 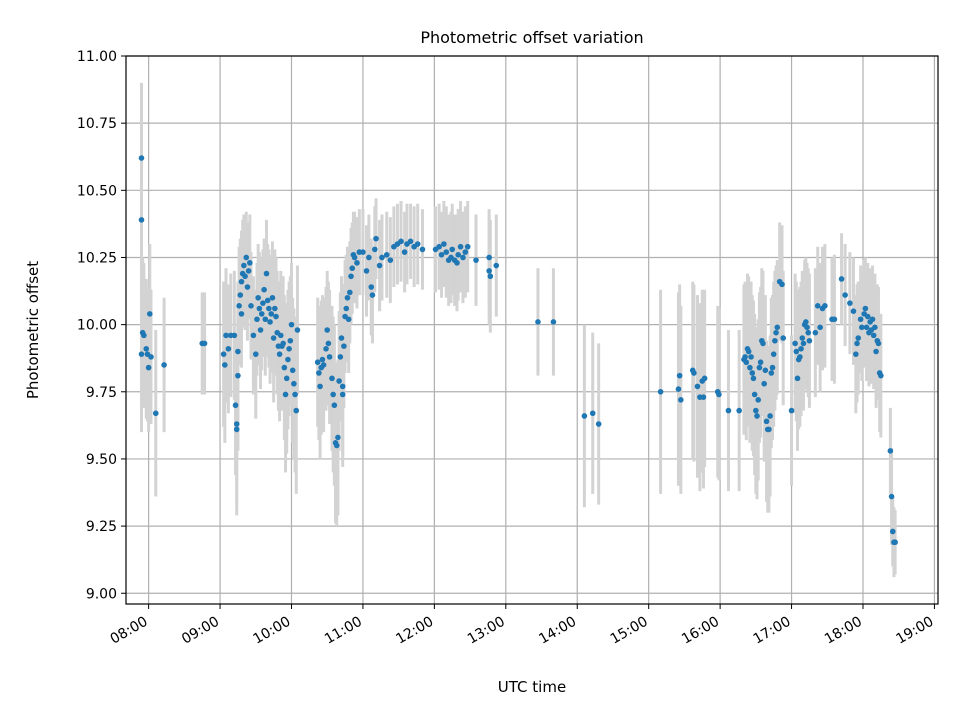 I want to click on x-tick-label: 16:00, so click(x=700, y=631).